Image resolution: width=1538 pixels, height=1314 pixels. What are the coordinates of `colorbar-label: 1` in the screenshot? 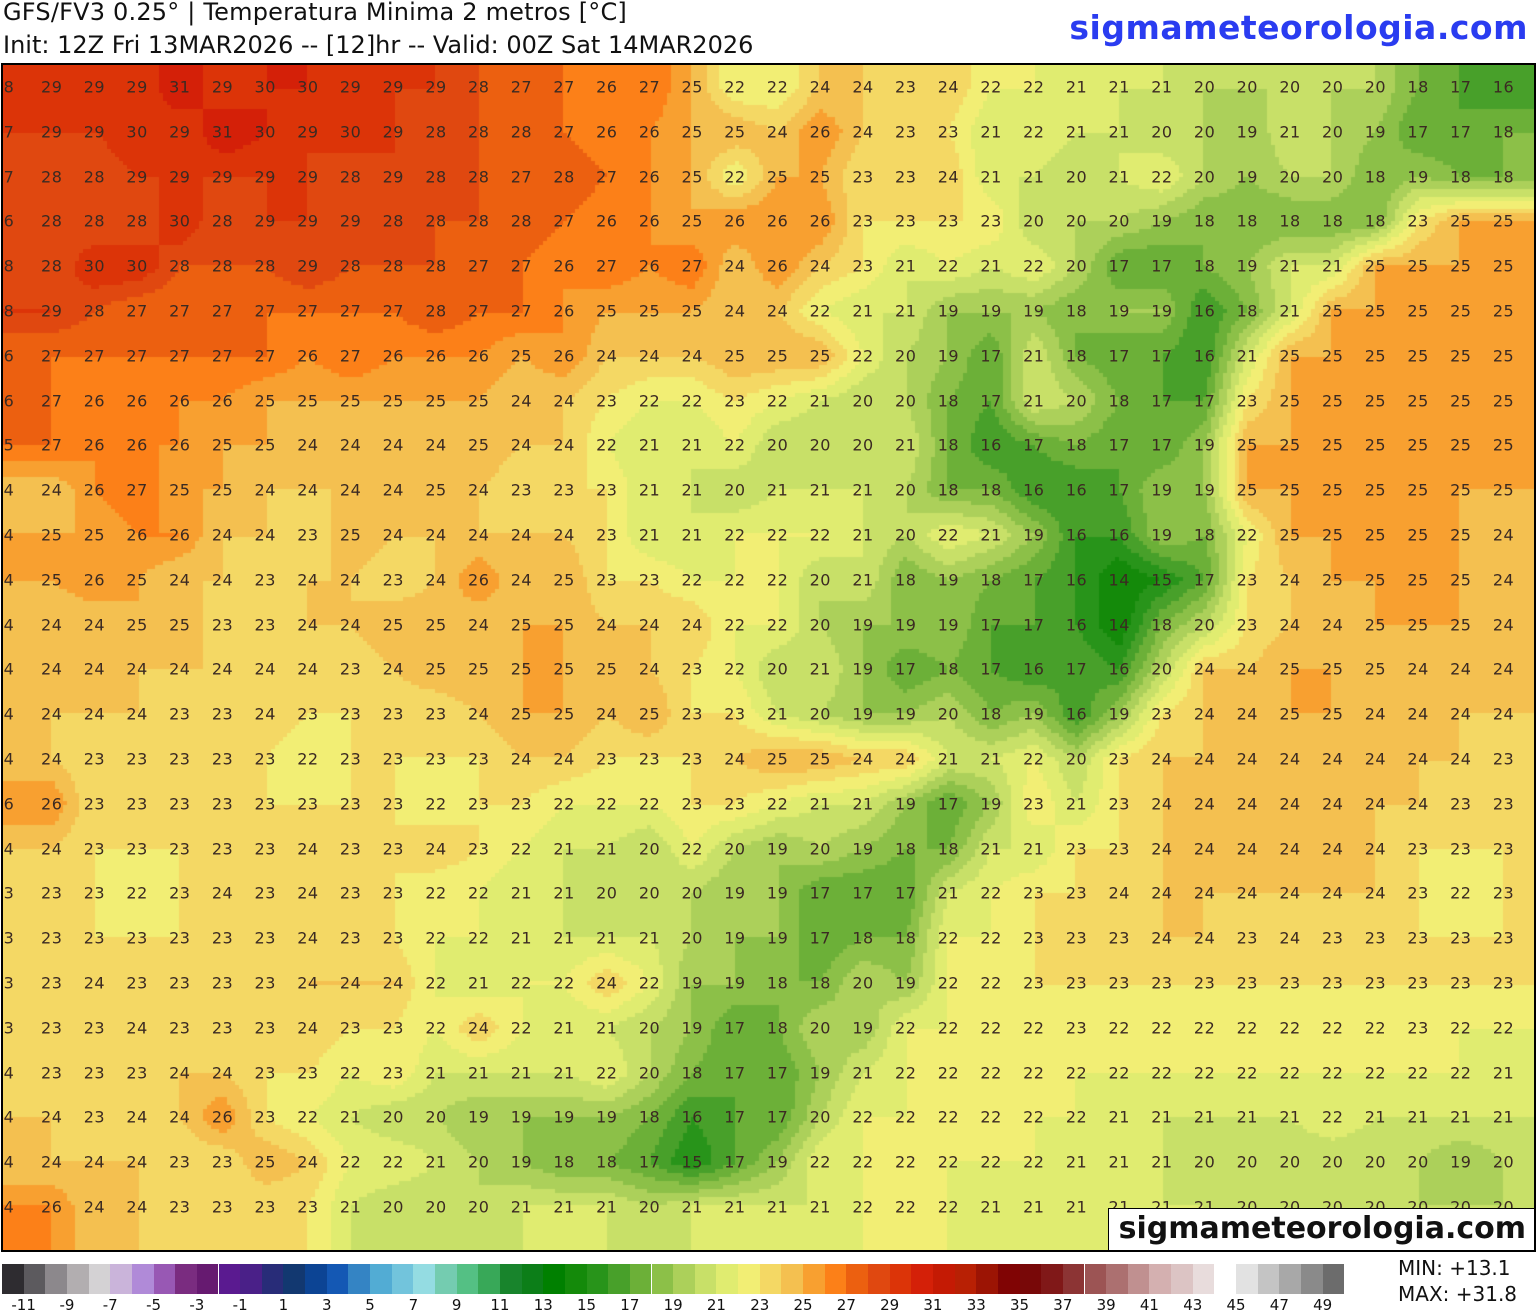 It's located at (283, 1305).